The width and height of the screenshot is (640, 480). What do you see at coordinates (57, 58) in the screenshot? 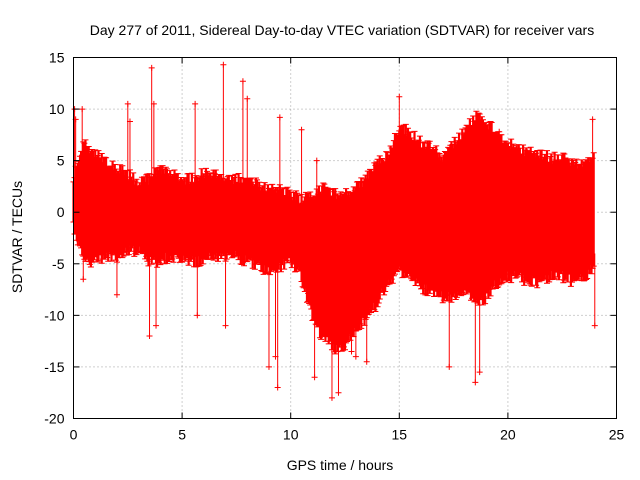
I see `y-tick-label: 15` at bounding box center [57, 58].